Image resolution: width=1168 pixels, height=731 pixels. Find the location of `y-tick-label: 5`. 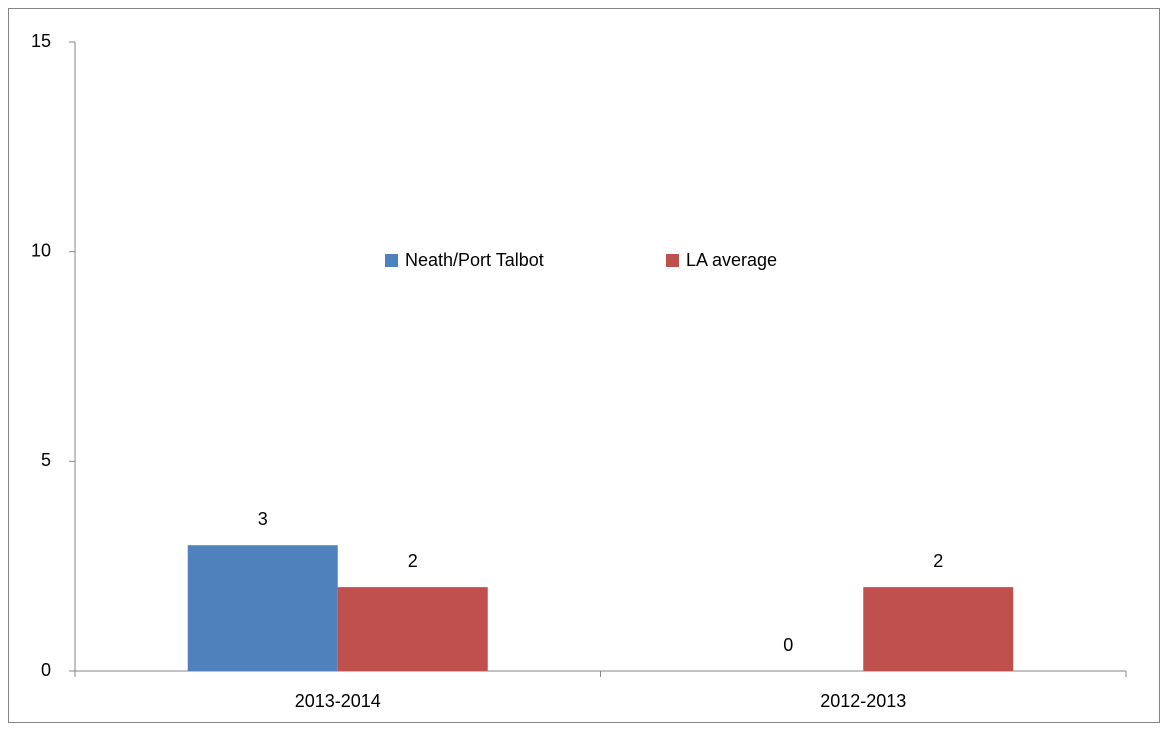

y-tick-label: 5 is located at coordinates (46, 460).